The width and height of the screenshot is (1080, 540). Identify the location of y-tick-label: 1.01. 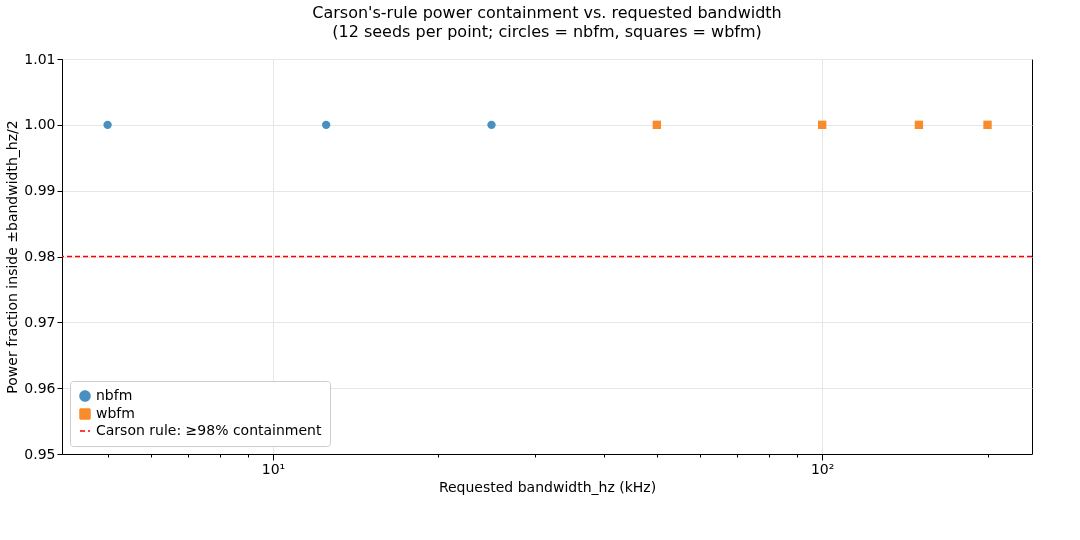
(40, 58).